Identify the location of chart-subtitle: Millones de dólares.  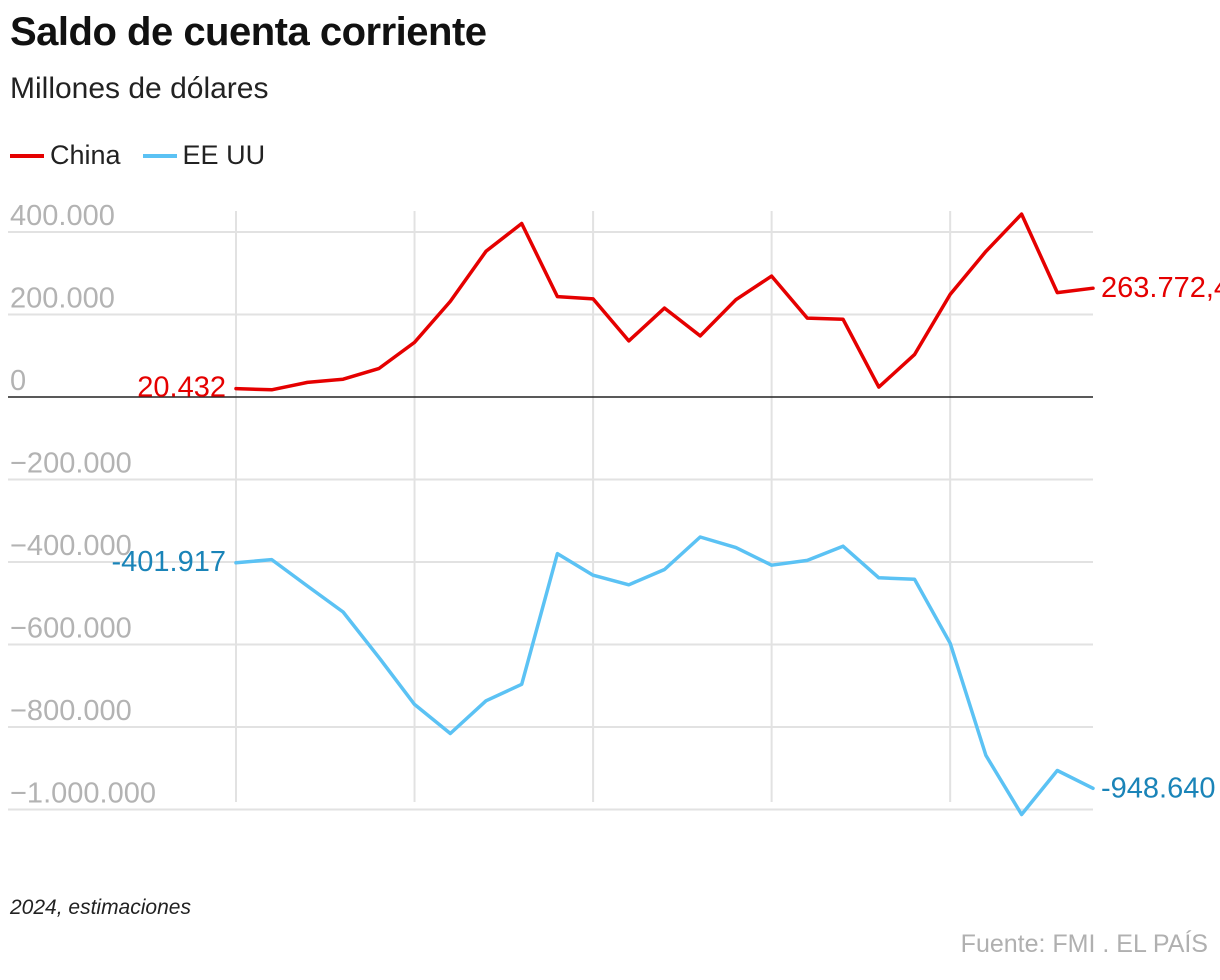
(139, 88).